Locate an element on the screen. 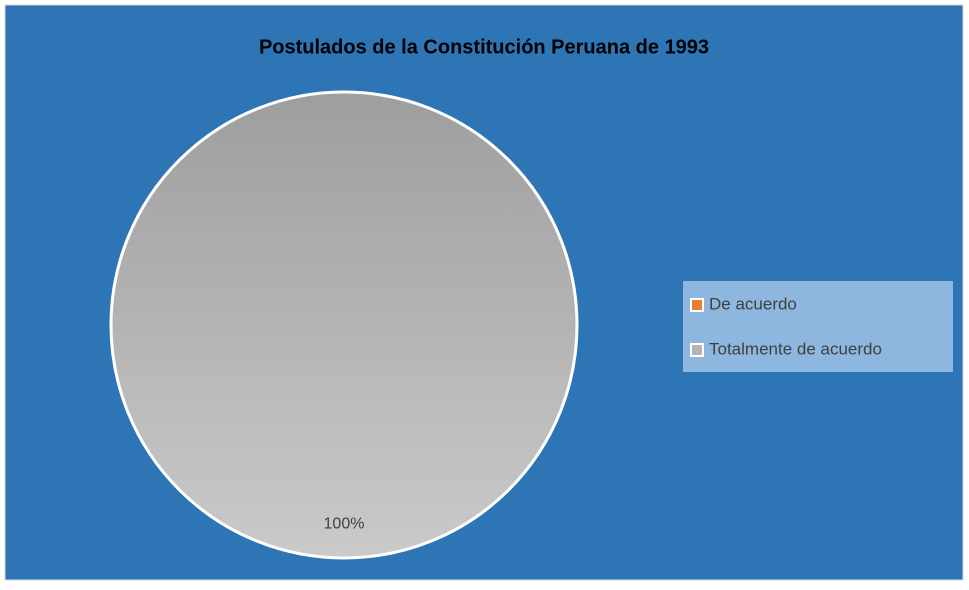  data-label: 100% is located at coordinates (344, 523).